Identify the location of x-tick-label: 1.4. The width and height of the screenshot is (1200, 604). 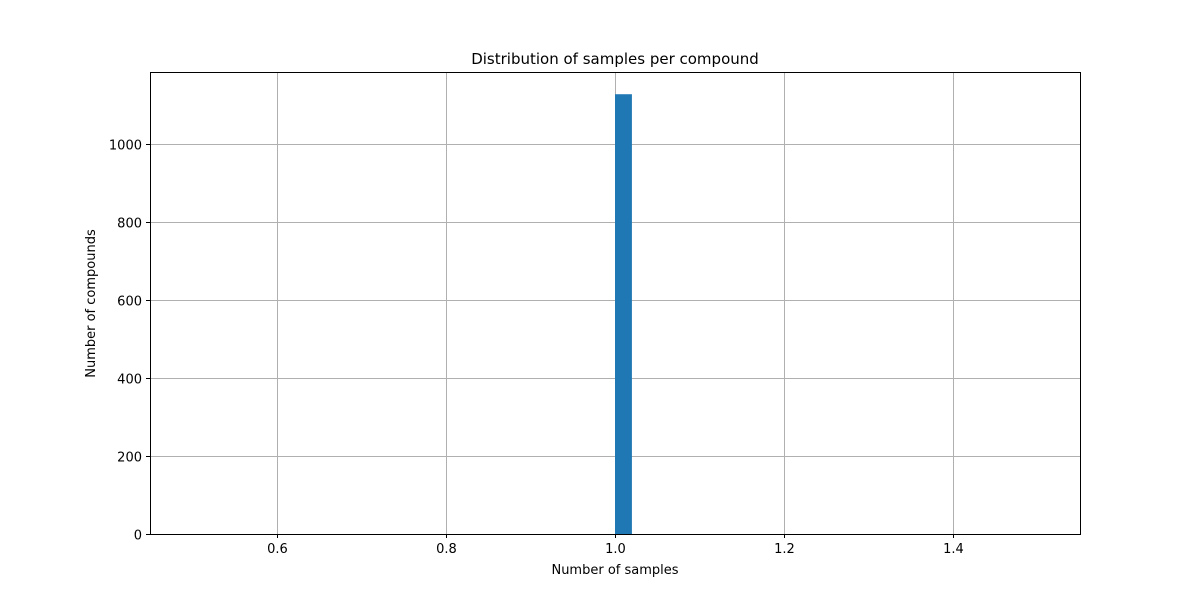
(953, 549).